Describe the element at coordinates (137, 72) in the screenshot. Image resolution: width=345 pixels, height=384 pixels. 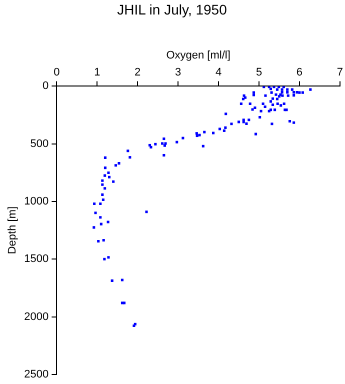
I see `x-tick-label: 2` at that location.